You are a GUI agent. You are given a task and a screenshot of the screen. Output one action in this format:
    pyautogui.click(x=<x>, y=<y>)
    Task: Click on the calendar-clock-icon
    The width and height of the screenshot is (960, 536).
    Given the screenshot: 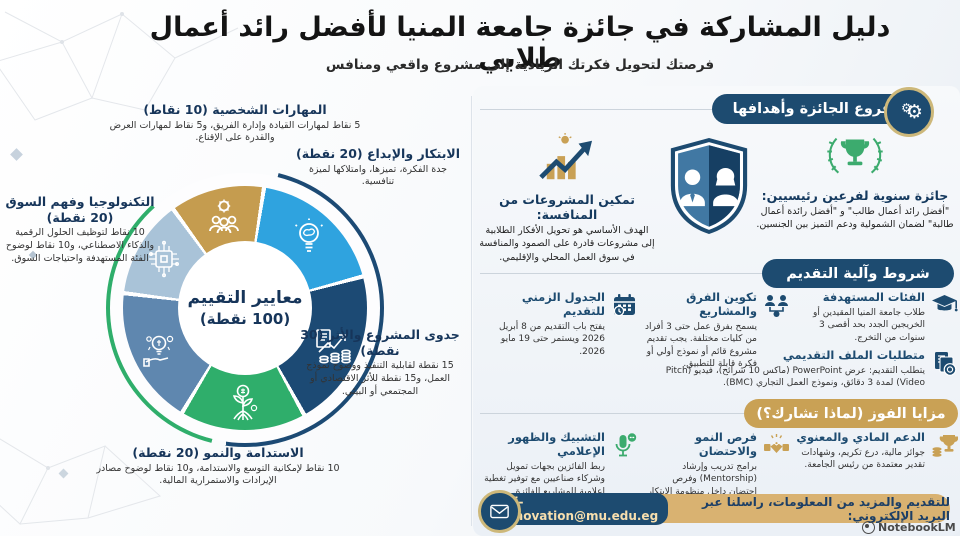 What is the action you would take?
    pyautogui.click(x=624, y=305)
    